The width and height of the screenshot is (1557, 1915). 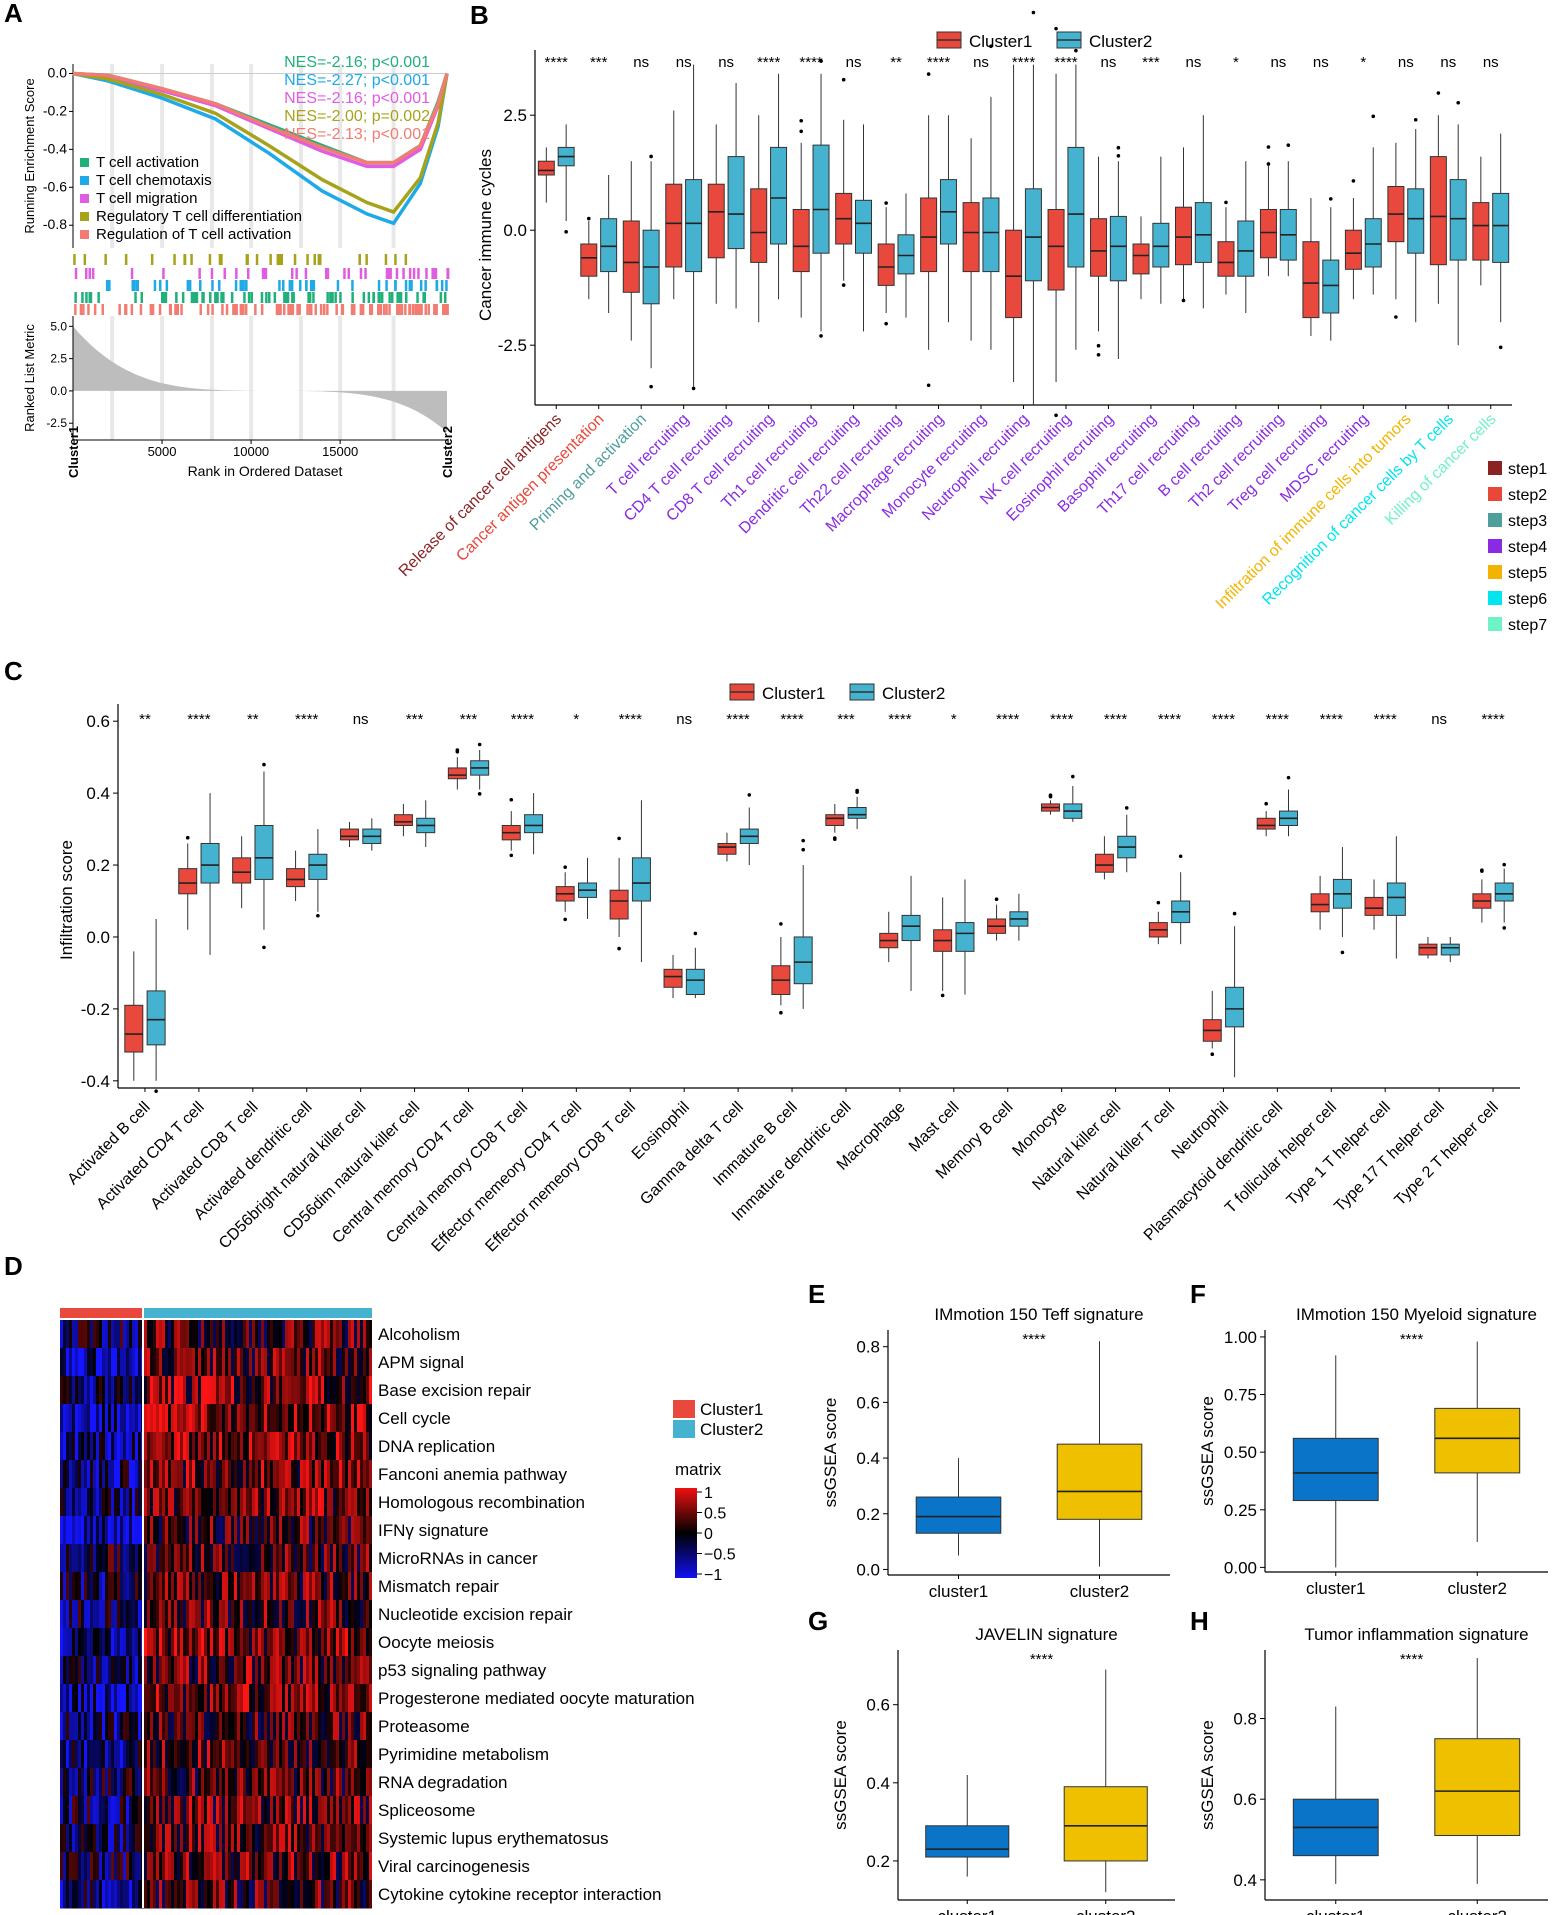 I want to click on gsea-legend-swatch, so click(x=84, y=198).